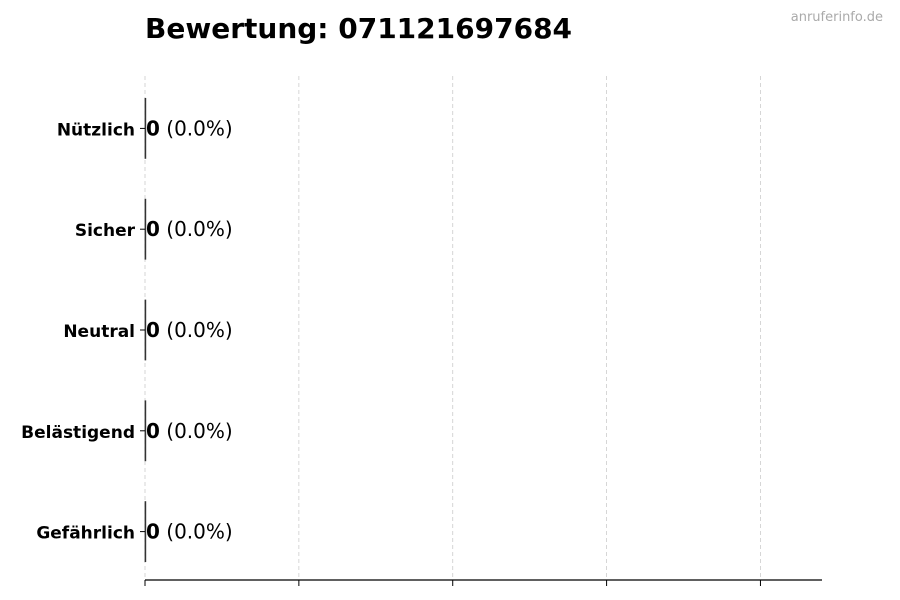 The image size is (900, 600). I want to click on watermark: anruferinfo.de, so click(836, 17).